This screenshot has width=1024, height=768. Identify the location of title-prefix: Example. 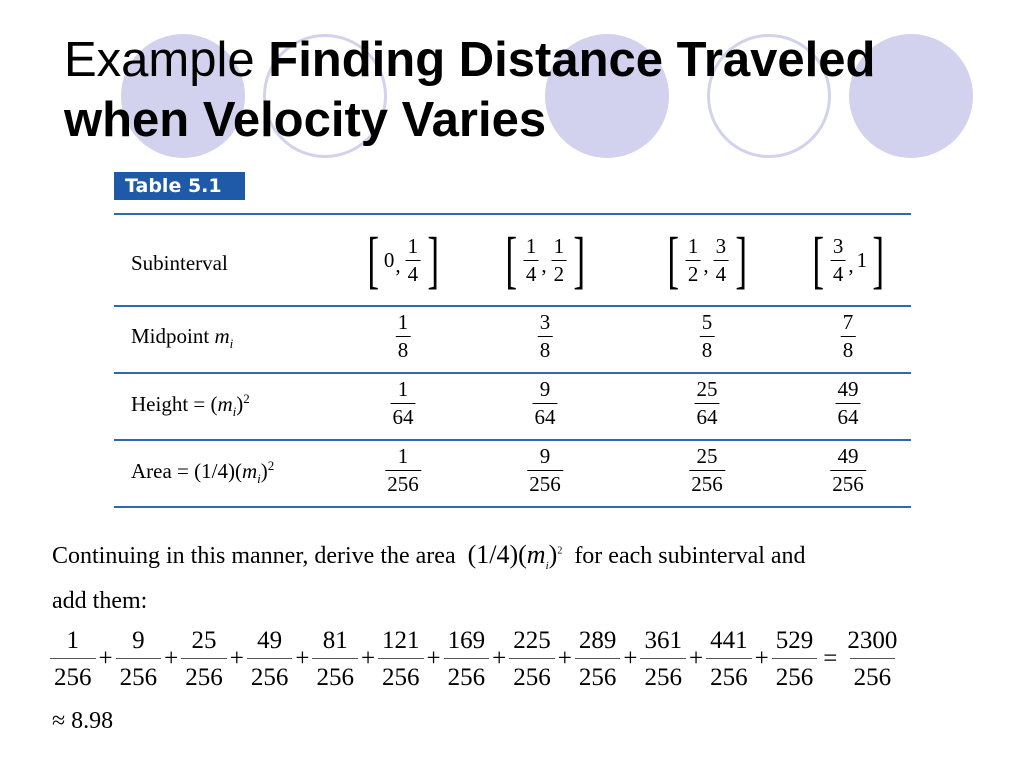
(159, 60).